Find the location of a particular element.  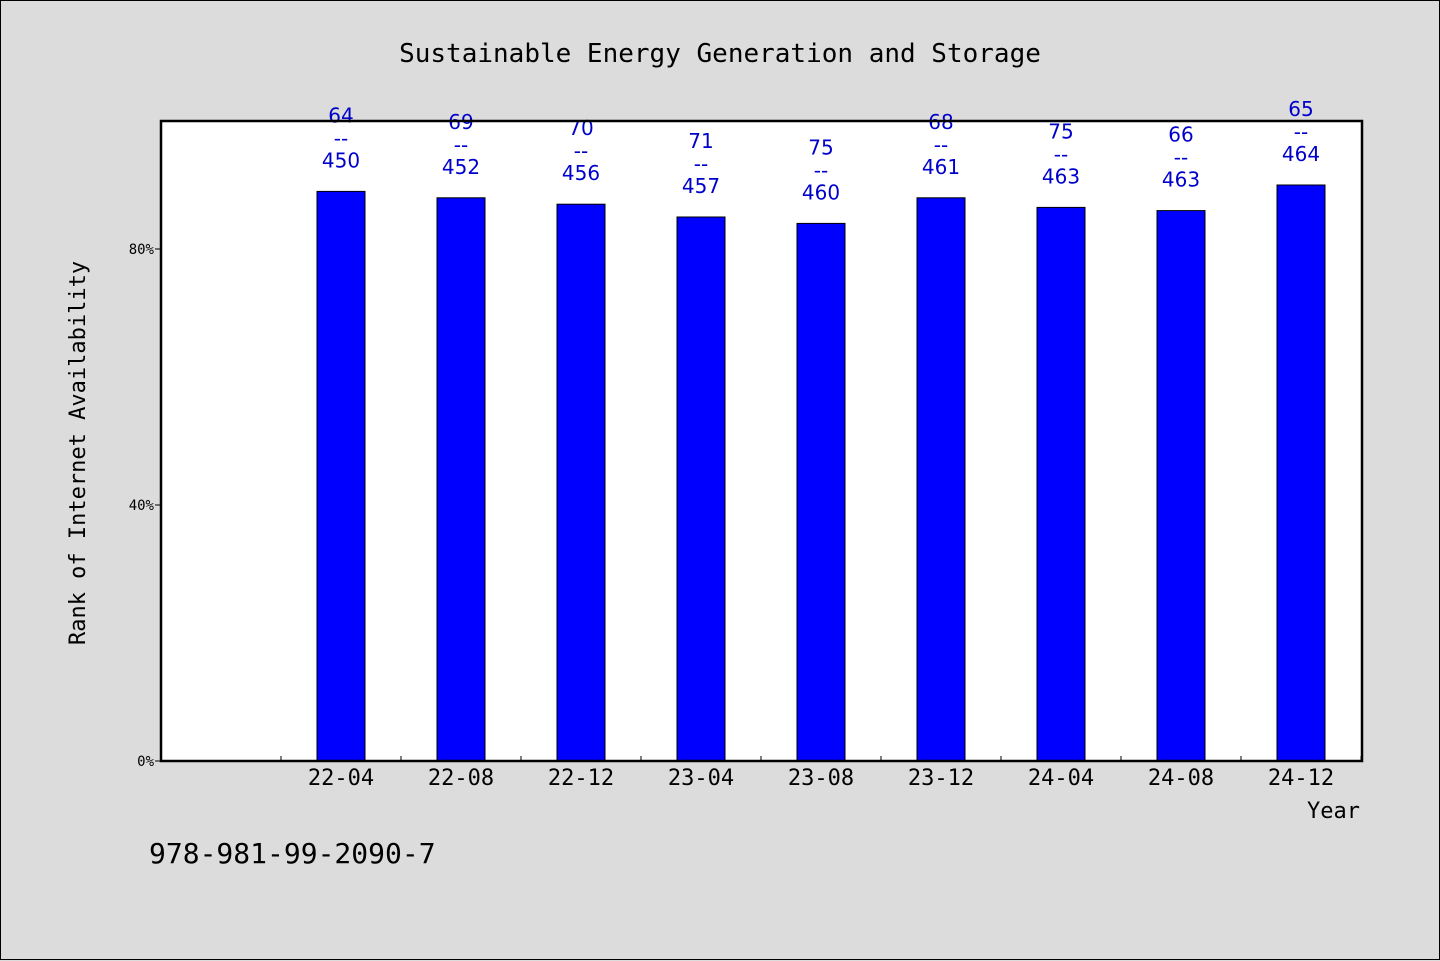

x-tick-label: 23-08 is located at coordinates (821, 778).